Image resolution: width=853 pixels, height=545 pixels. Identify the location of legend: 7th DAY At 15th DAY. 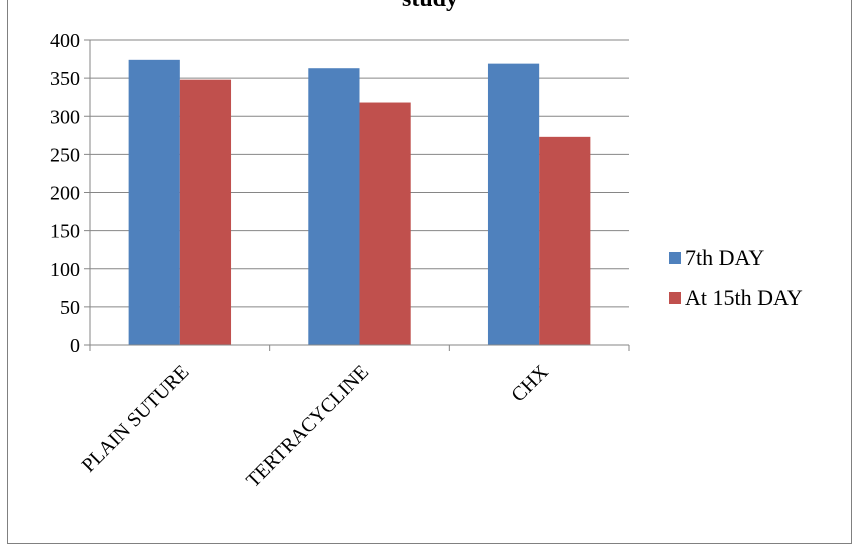
(736, 277).